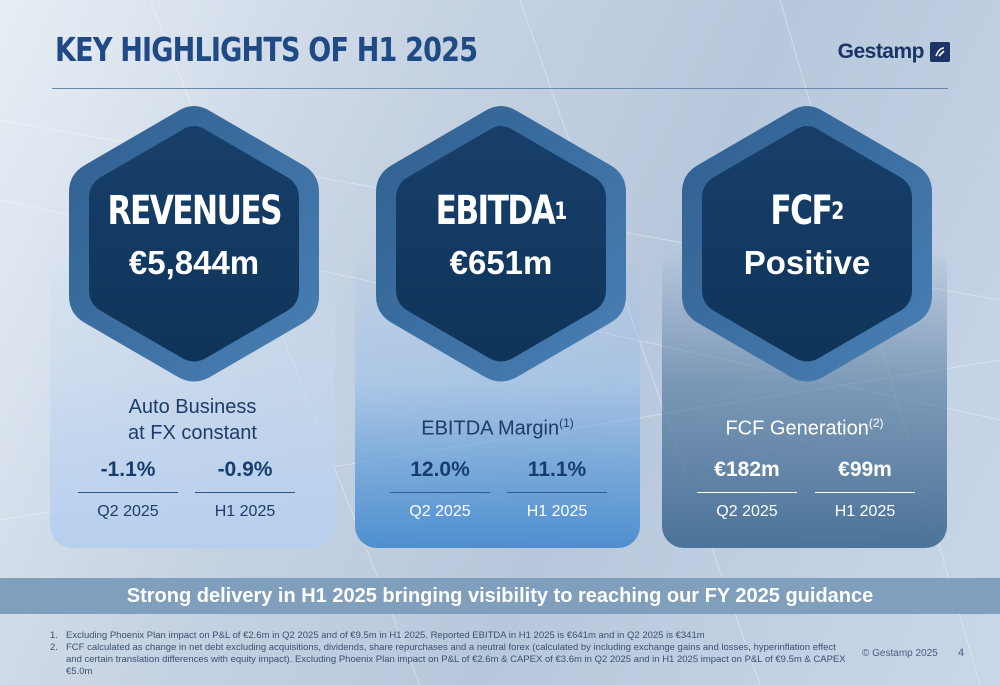 This screenshot has width=1000, height=685. Describe the element at coordinates (807, 262) in the screenshot. I see `fcf-value: Positive` at that location.